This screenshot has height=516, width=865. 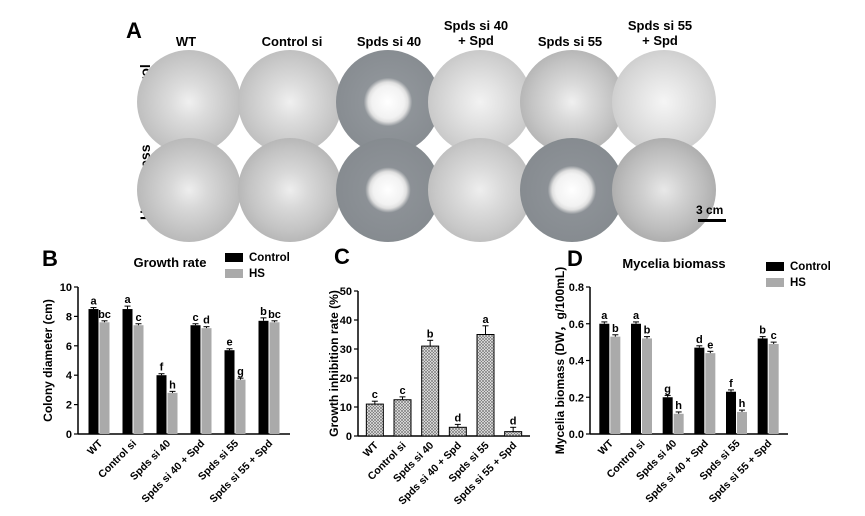 What do you see at coordinates (775, 282) in the screenshot?
I see `legend-swatch-hs` at bounding box center [775, 282].